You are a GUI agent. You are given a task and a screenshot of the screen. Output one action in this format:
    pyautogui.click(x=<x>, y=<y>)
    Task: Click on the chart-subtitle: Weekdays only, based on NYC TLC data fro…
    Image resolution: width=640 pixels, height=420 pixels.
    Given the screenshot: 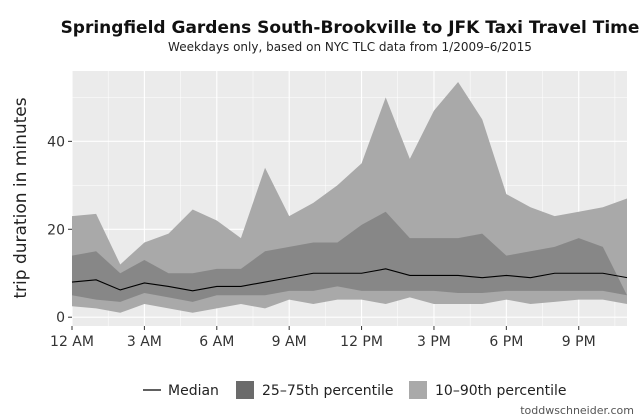 What is the action you would take?
    pyautogui.click(x=350, y=47)
    